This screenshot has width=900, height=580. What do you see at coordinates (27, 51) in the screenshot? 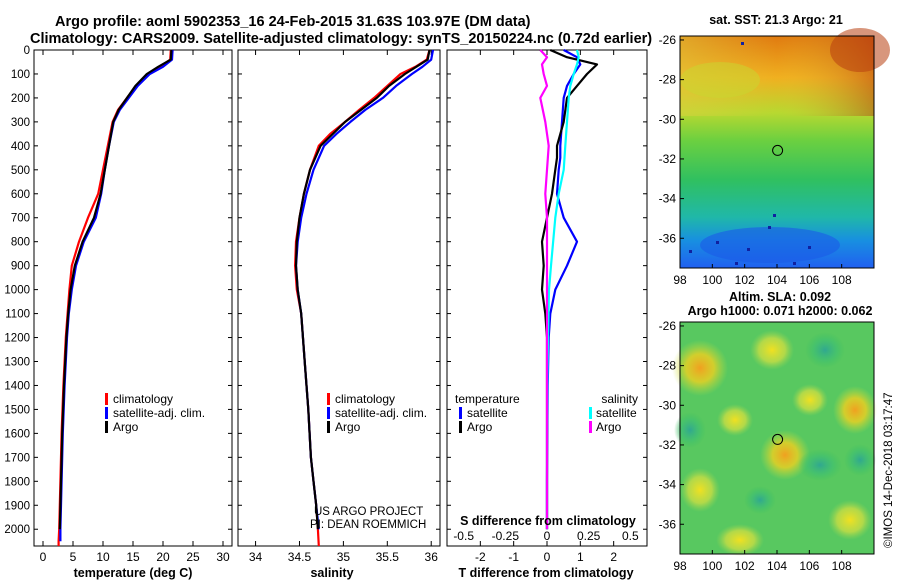
I see `depth-tick-label: 0` at bounding box center [27, 51].